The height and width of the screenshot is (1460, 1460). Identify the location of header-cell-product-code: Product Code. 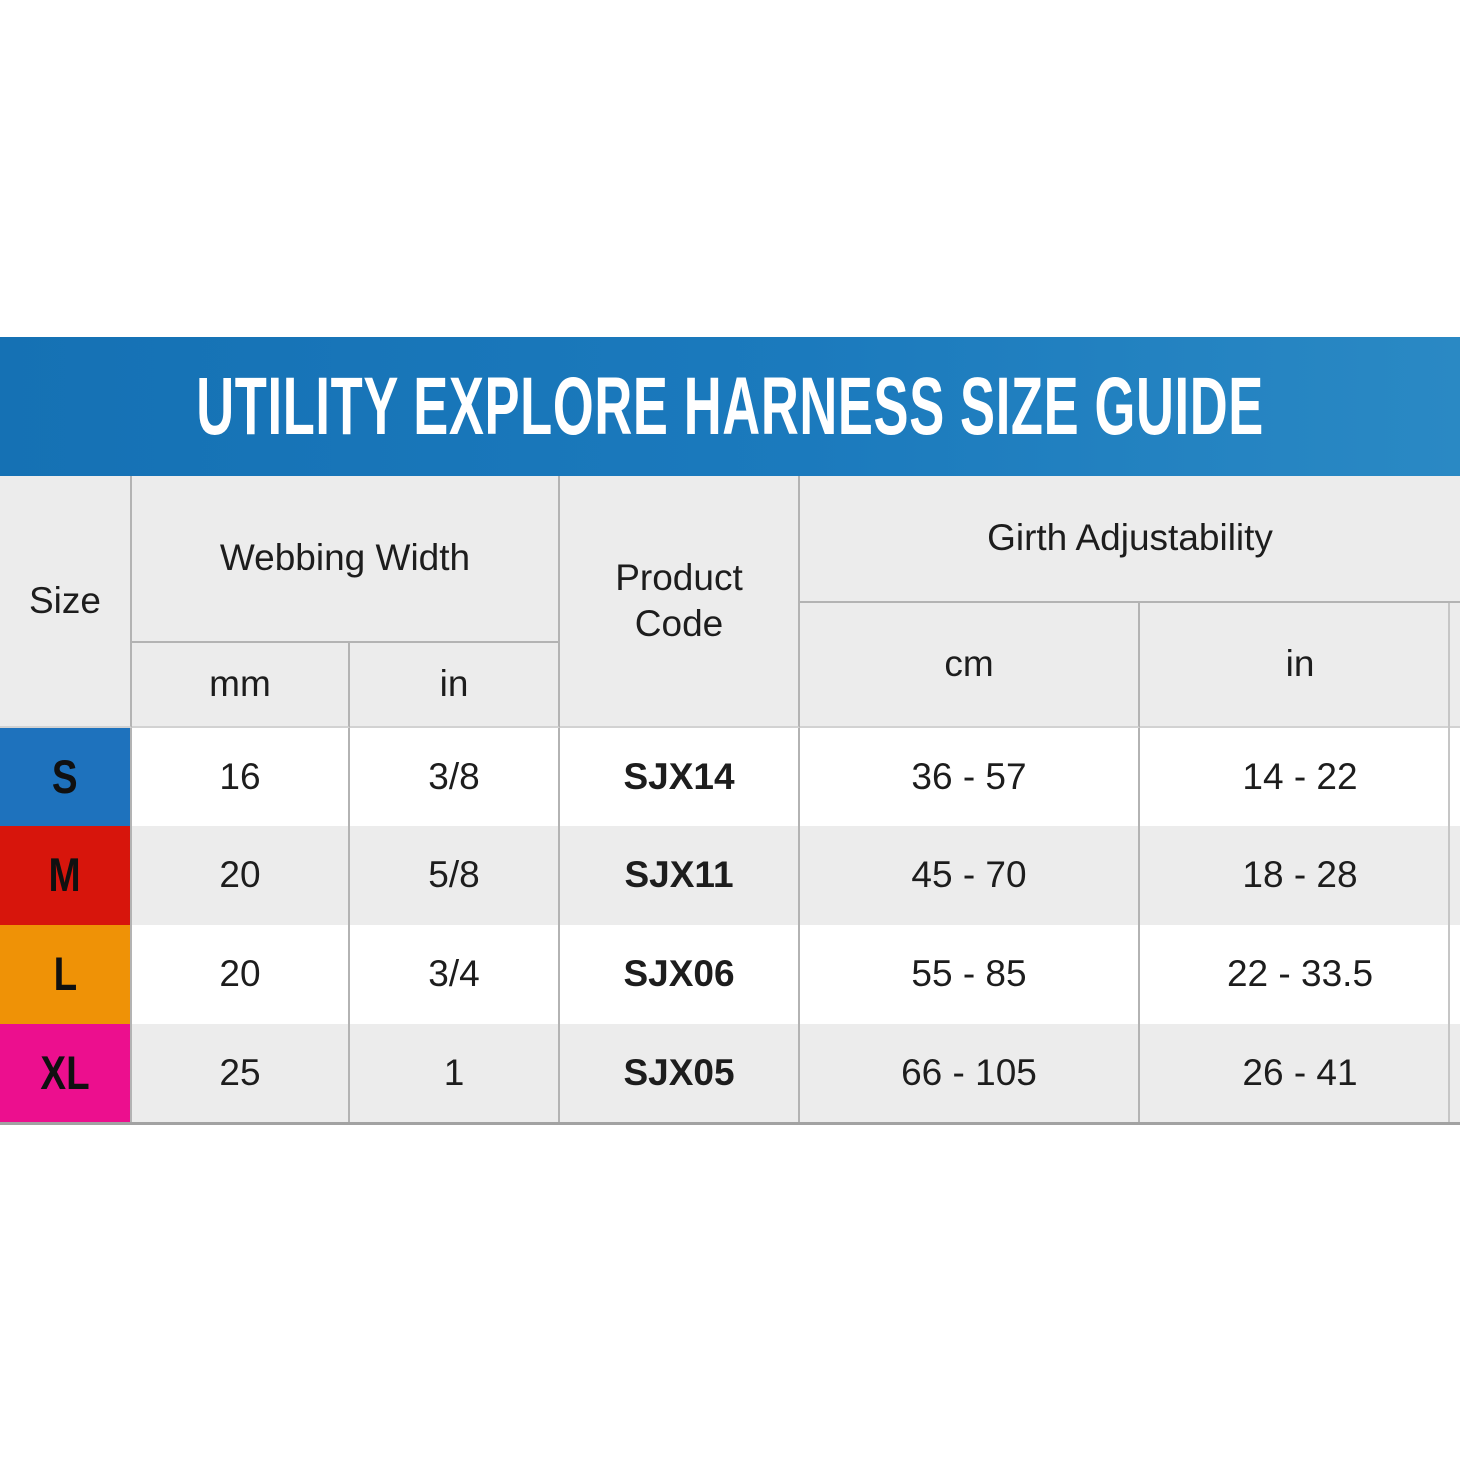
(680, 602).